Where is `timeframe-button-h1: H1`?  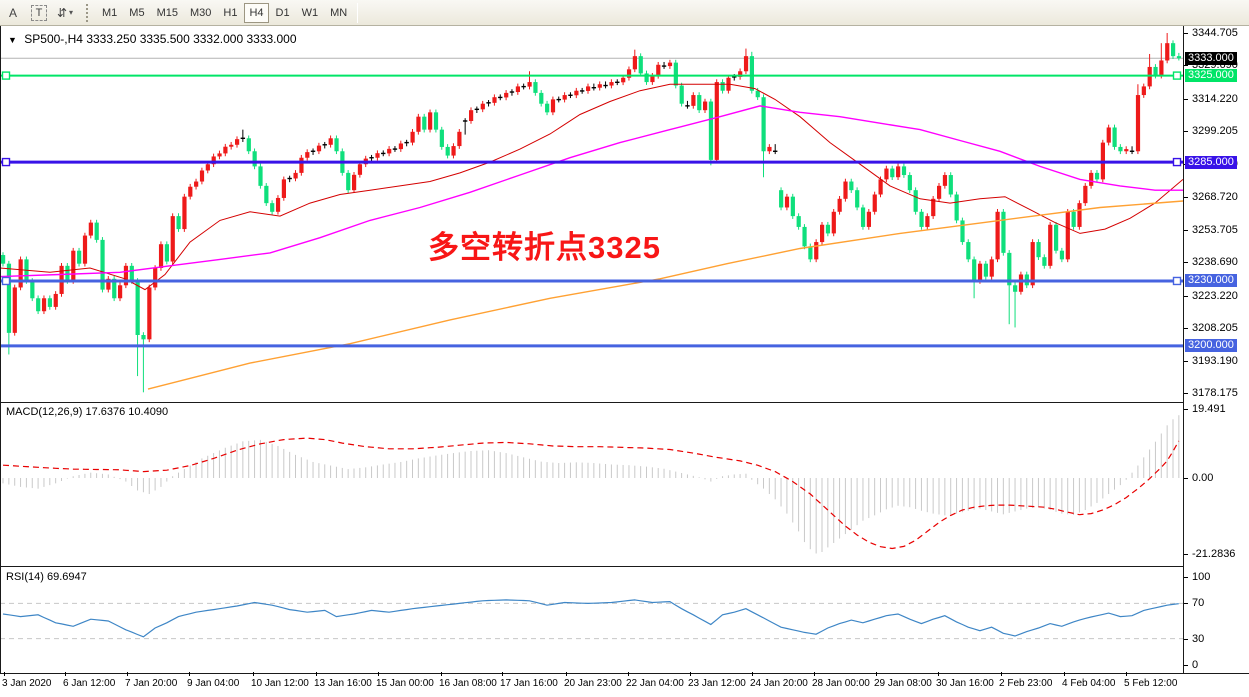 timeframe-button-h1: H1 is located at coordinates (230, 12).